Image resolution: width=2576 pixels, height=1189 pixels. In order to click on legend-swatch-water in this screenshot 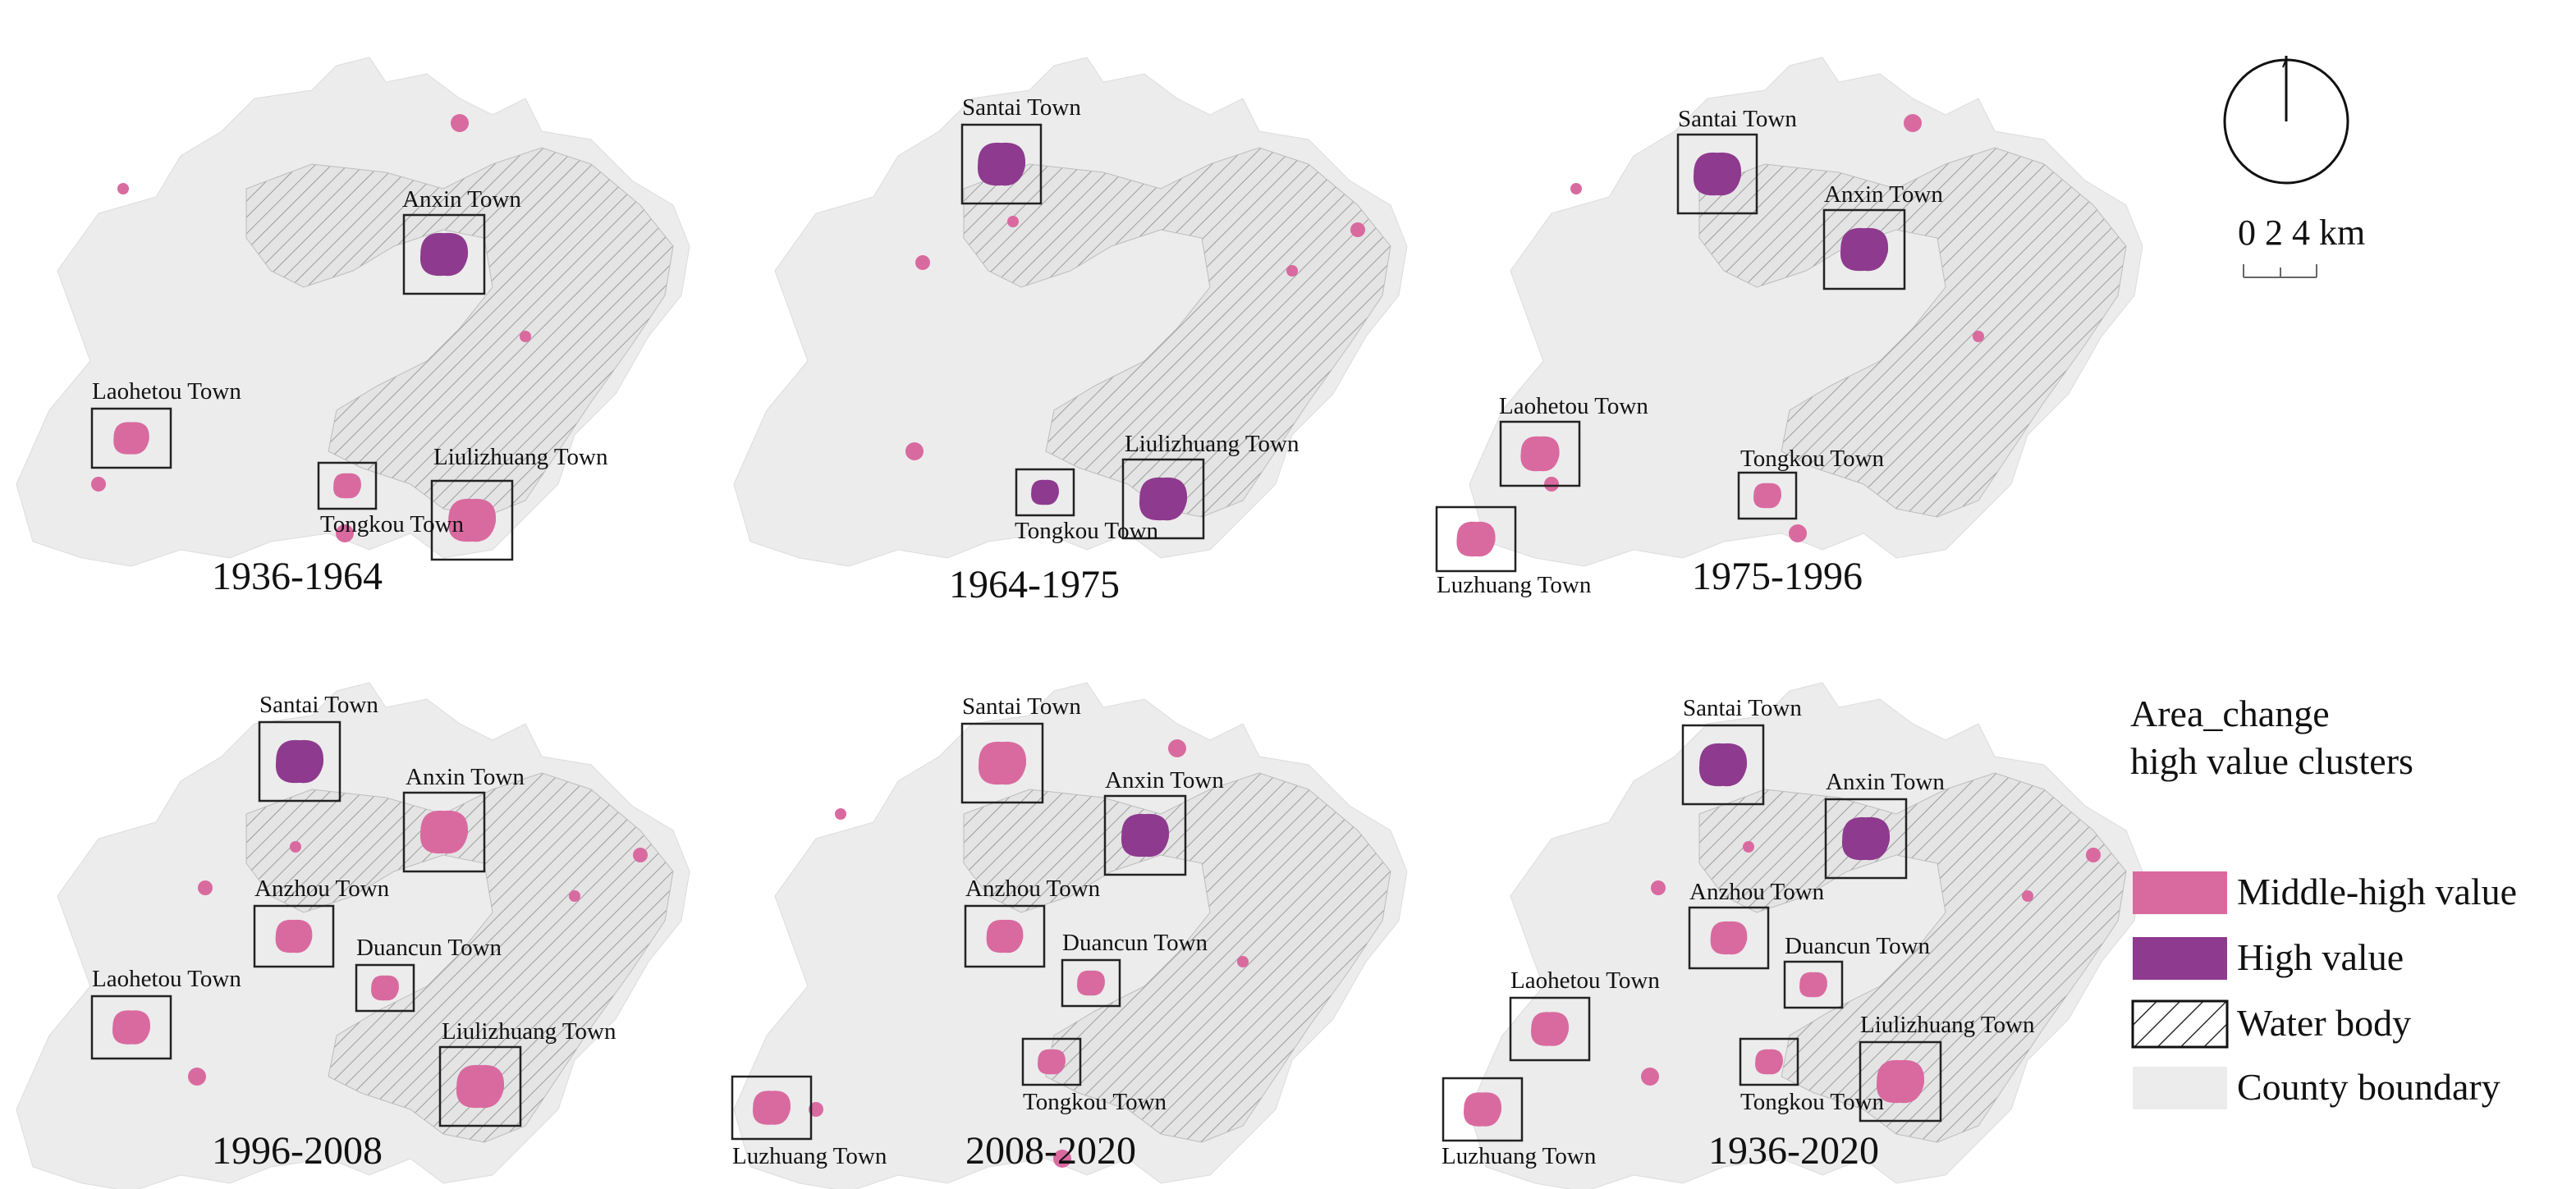, I will do `click(2180, 1024)`.